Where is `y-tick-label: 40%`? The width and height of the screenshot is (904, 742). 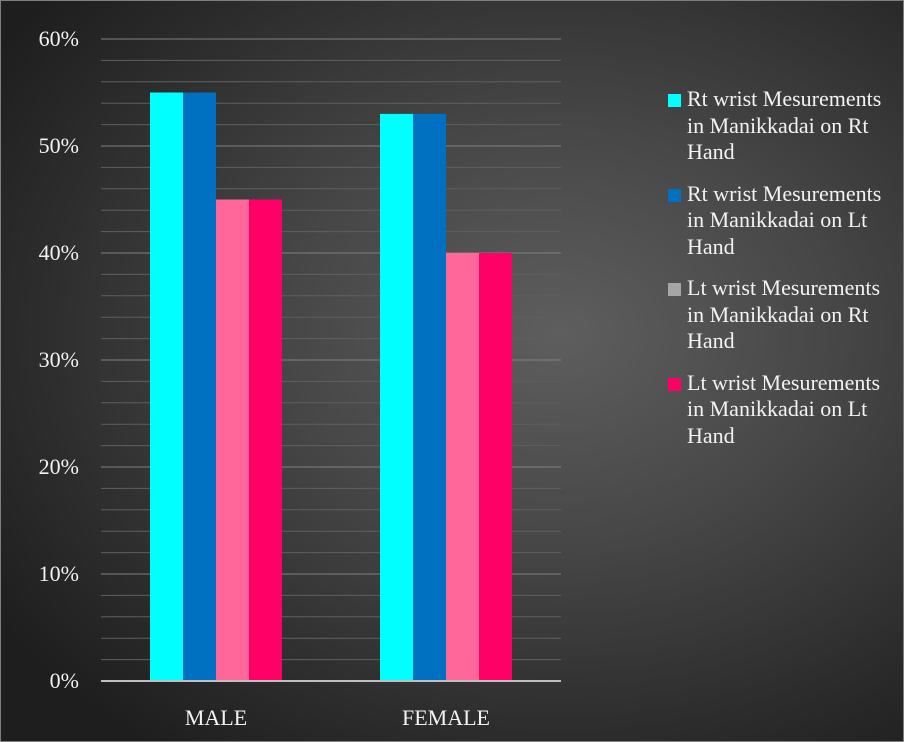
y-tick-label: 40% is located at coordinates (59, 252).